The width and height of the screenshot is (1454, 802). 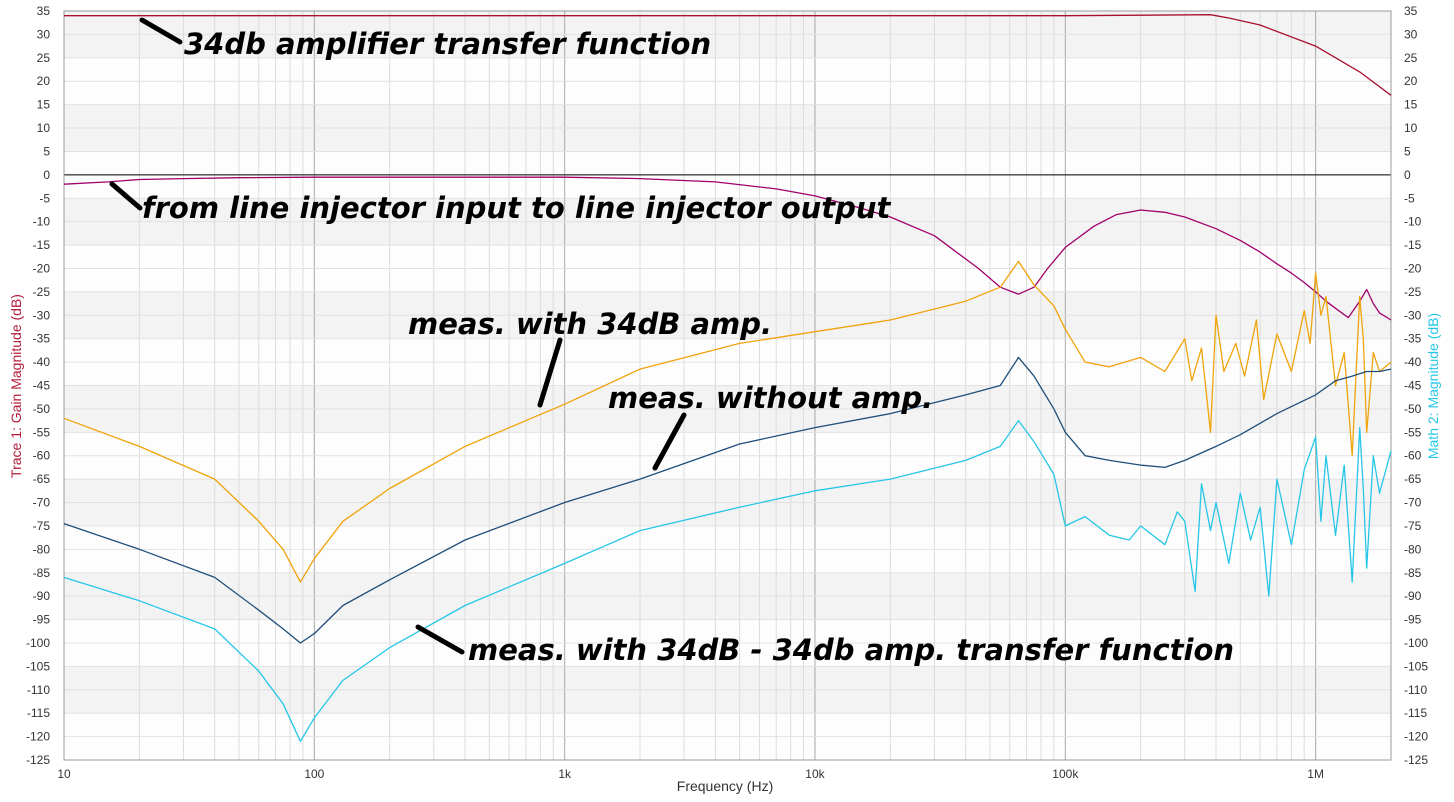 I want to click on y-left-tick-label: -105, so click(x=38, y=666).